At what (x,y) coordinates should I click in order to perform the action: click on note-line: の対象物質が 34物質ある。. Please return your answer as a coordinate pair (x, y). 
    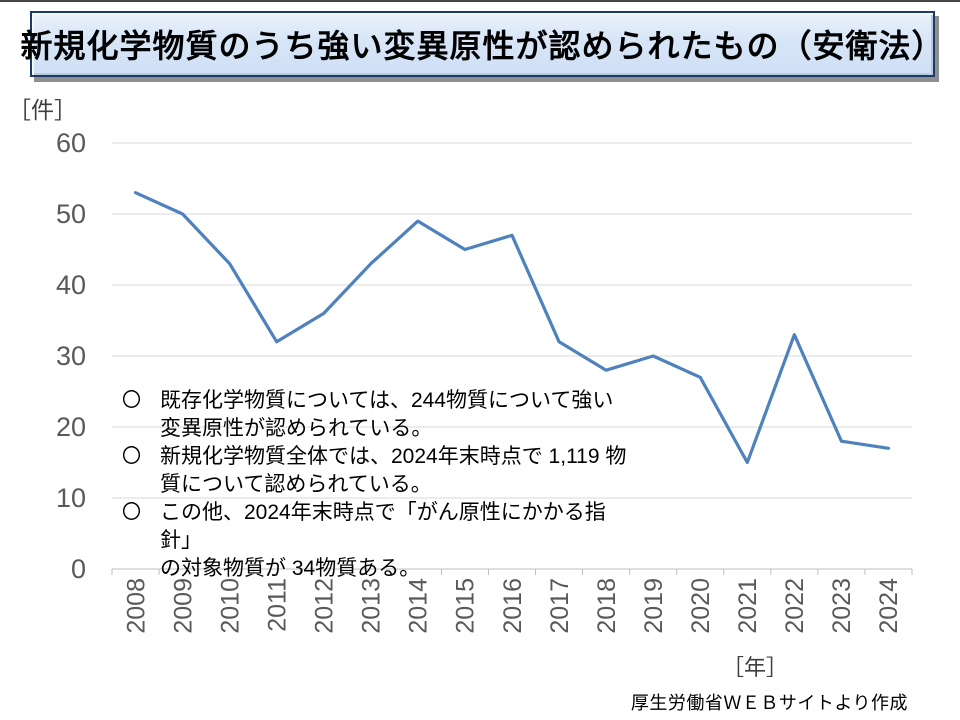
    Looking at the image, I should click on (290, 568).